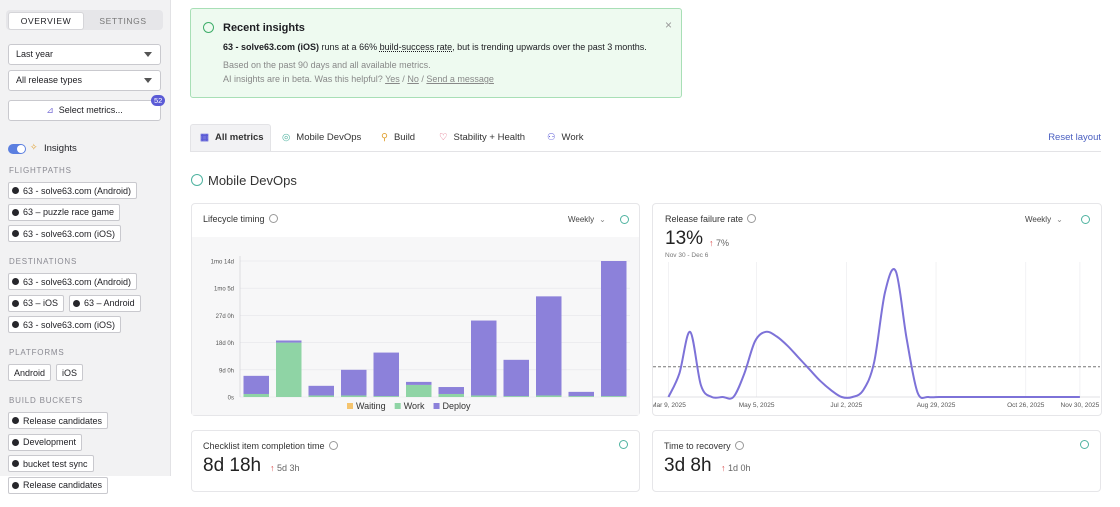 The height and width of the screenshot is (507, 1120). I want to click on tab-label: OVERVIEW, so click(46, 21).